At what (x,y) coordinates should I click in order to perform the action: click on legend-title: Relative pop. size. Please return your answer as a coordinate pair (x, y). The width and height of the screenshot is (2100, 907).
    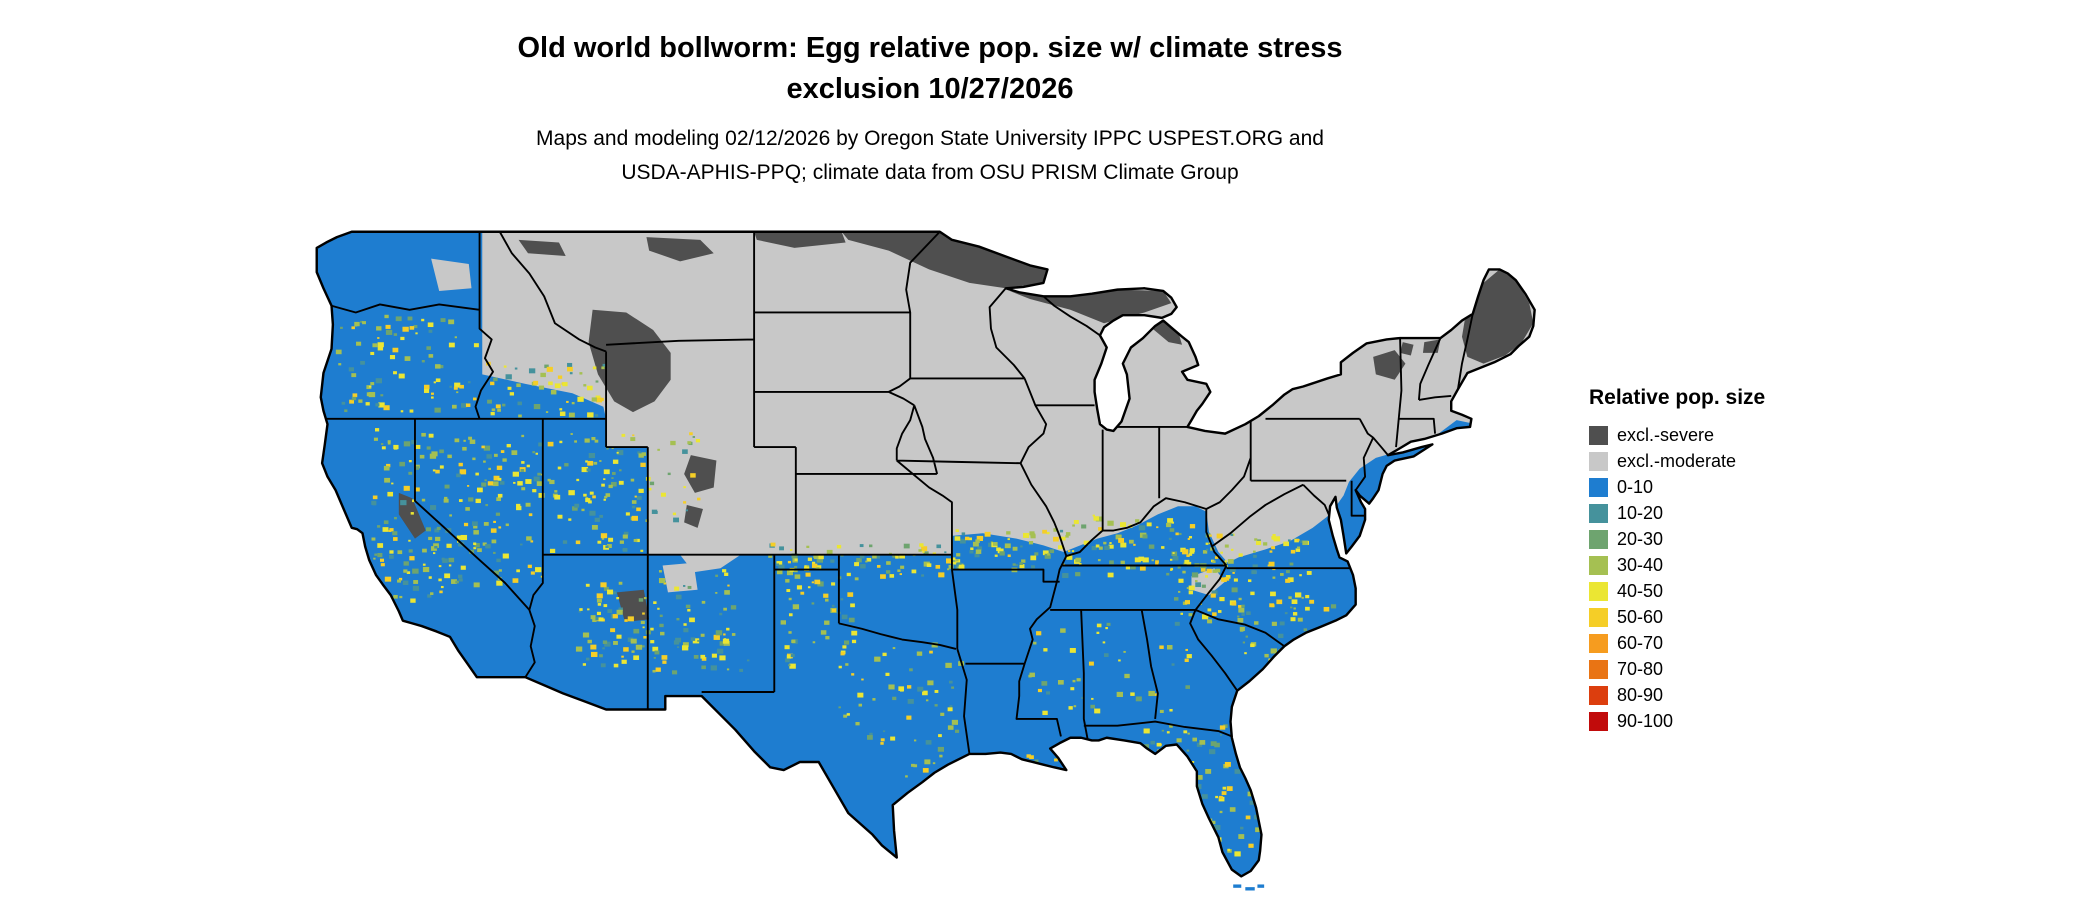
    Looking at the image, I should click on (1677, 397).